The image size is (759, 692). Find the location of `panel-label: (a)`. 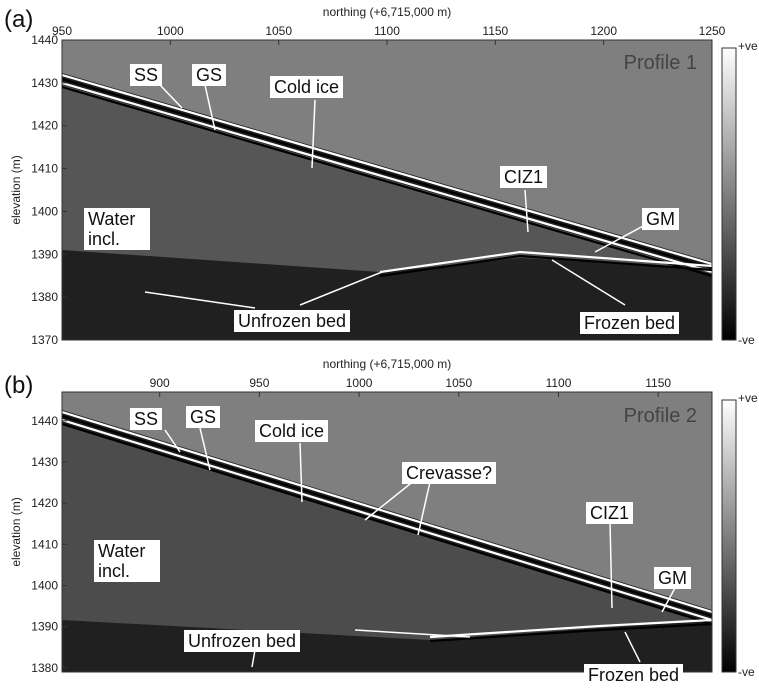

panel-label: (a) is located at coordinates (19, 19).